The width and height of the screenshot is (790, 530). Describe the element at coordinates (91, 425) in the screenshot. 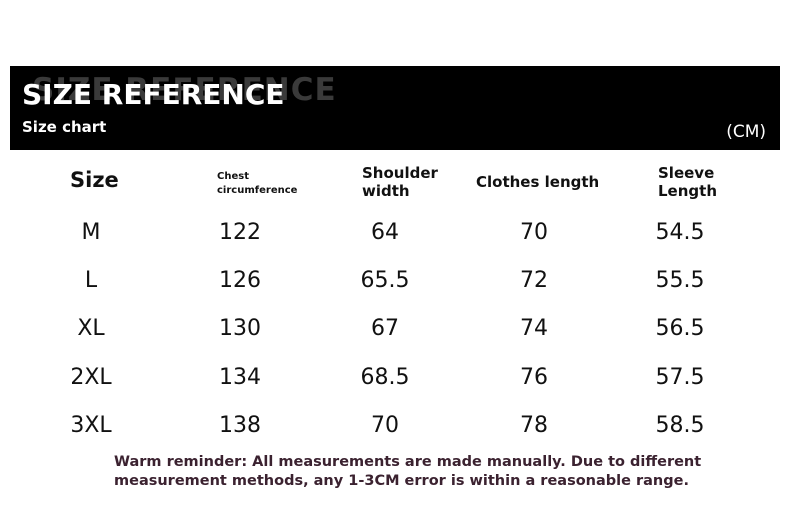

I see `cell-size: 3XL` at that location.